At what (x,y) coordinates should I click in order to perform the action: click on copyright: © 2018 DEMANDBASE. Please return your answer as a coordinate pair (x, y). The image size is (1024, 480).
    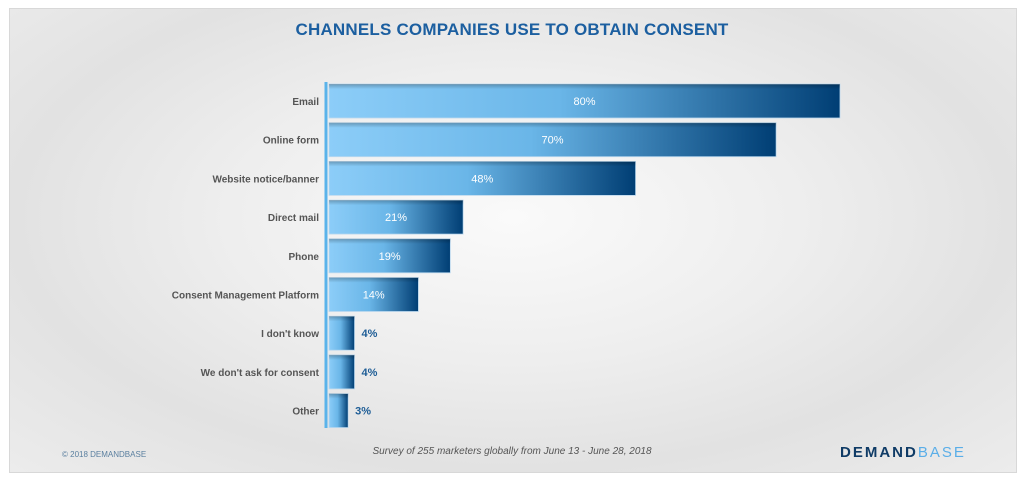
    Looking at the image, I should click on (104, 454).